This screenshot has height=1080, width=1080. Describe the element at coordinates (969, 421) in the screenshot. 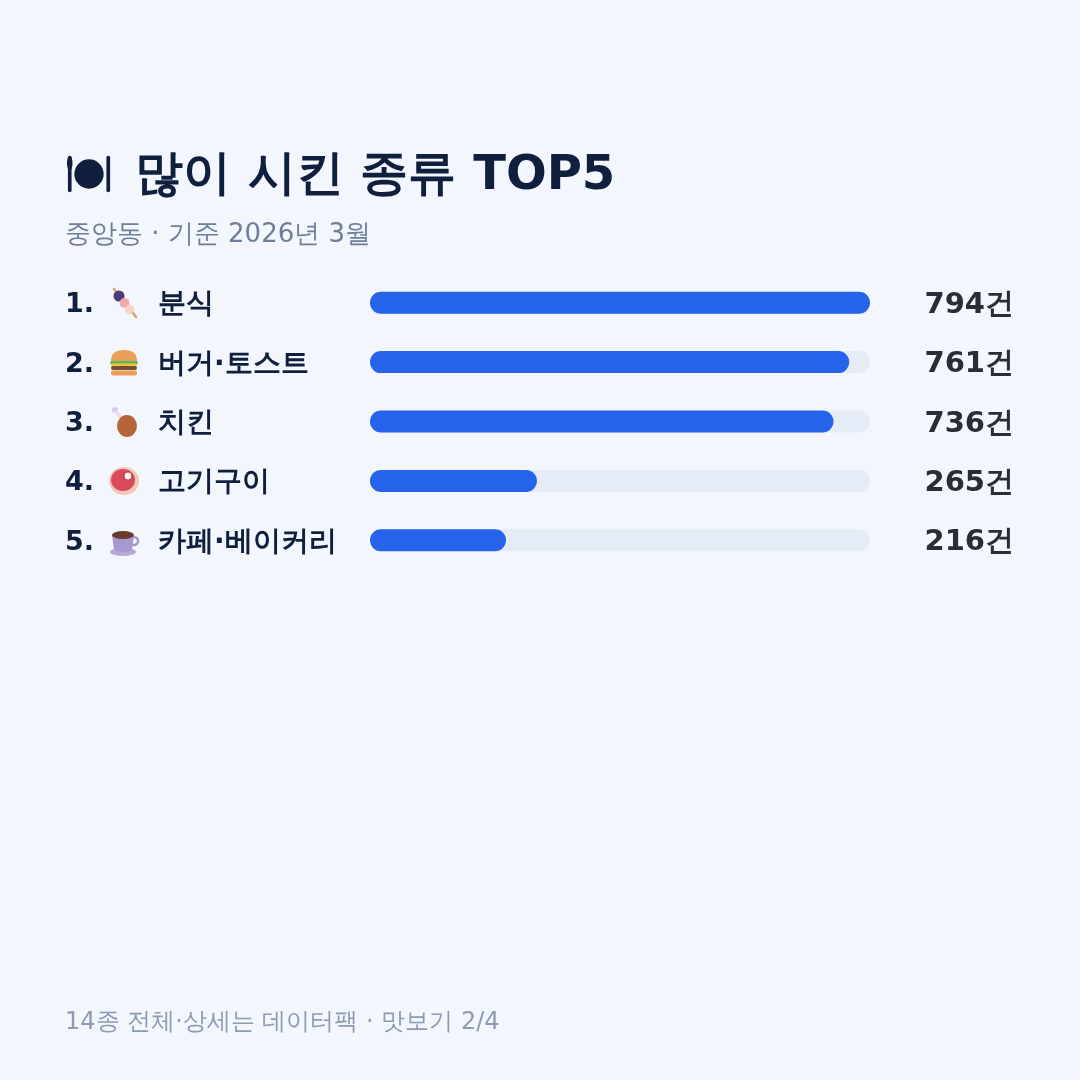

I see `data-label: 736건` at that location.